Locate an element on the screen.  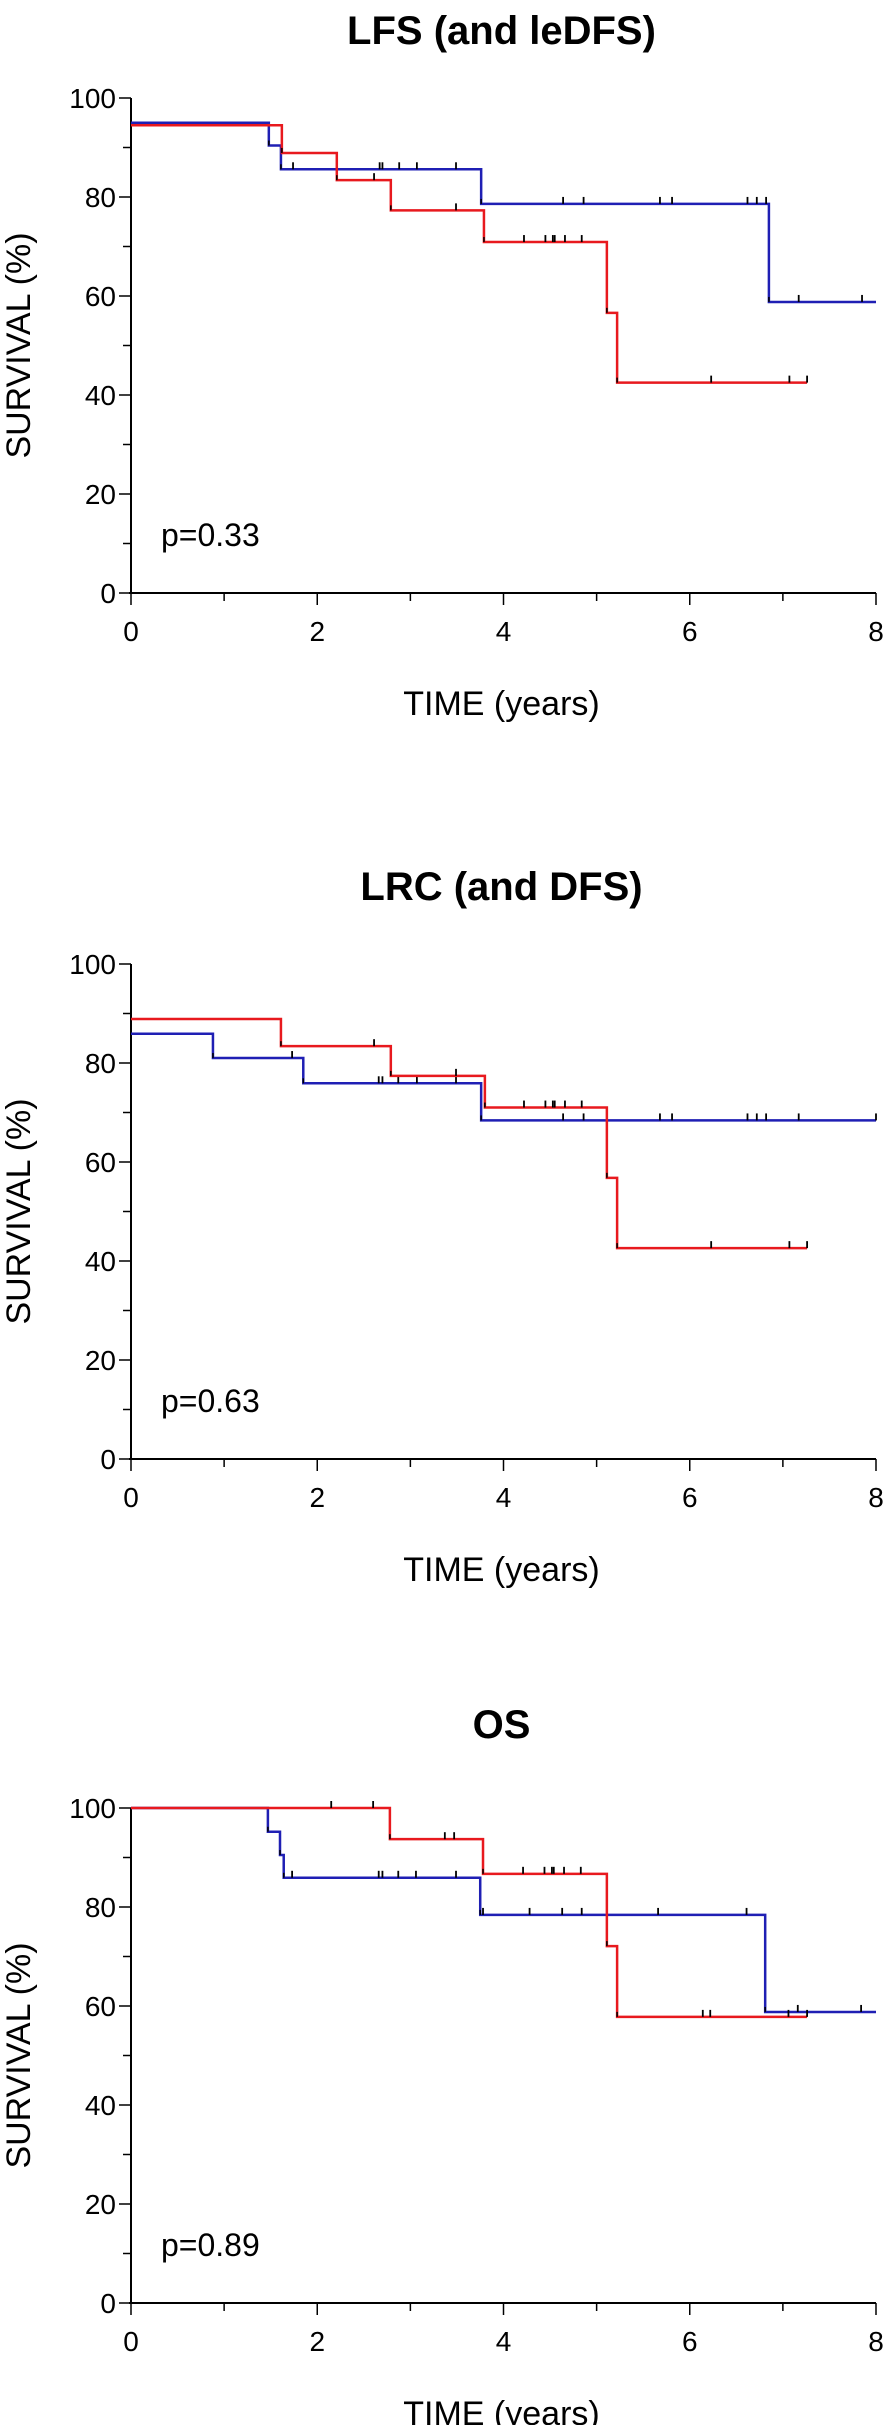
chart-title: OS is located at coordinates (502, 1725).